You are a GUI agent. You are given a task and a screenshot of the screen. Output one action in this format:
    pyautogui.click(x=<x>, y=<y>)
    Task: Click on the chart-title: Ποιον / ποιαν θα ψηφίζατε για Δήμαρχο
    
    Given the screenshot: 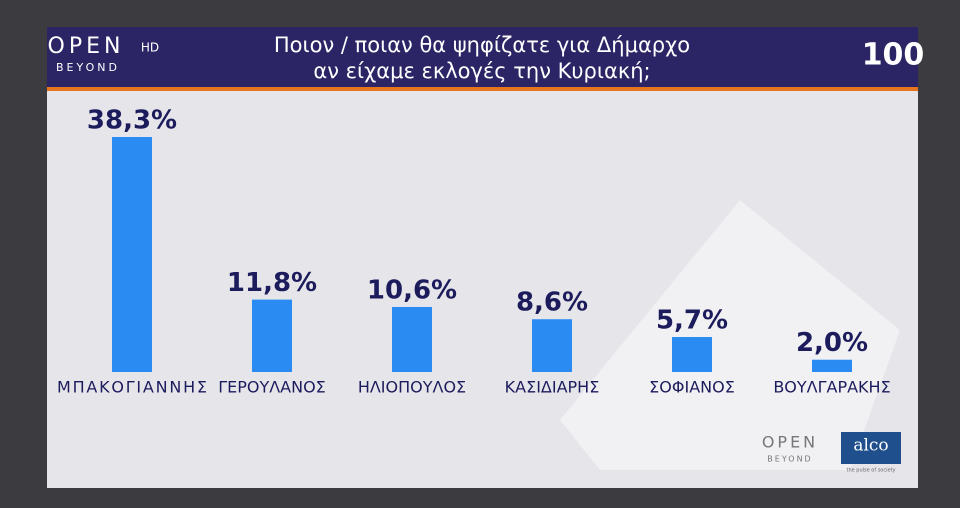 What is the action you would take?
    pyautogui.click(x=482, y=45)
    